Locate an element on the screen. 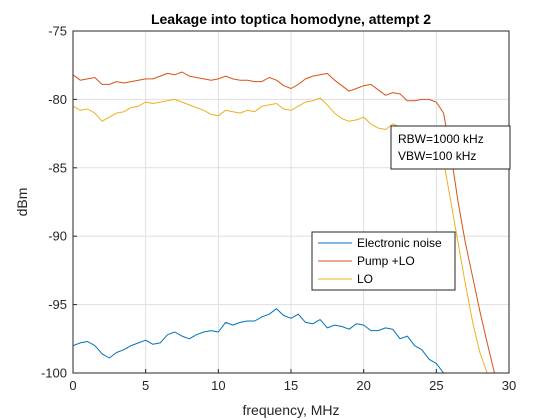  annotation-line-vbw: VBW=100 kHz is located at coordinates (437, 156).